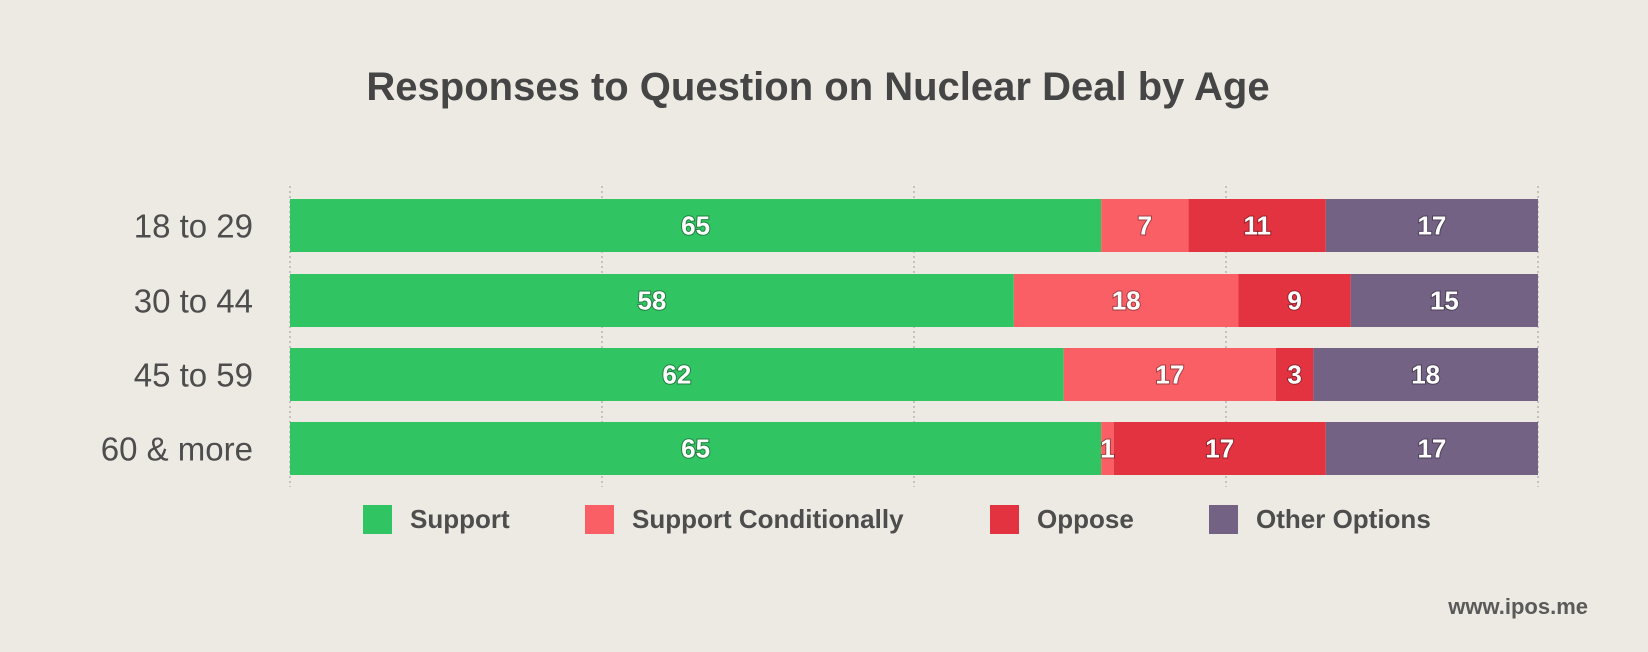  I want to click on data-label: 62, so click(676, 375).